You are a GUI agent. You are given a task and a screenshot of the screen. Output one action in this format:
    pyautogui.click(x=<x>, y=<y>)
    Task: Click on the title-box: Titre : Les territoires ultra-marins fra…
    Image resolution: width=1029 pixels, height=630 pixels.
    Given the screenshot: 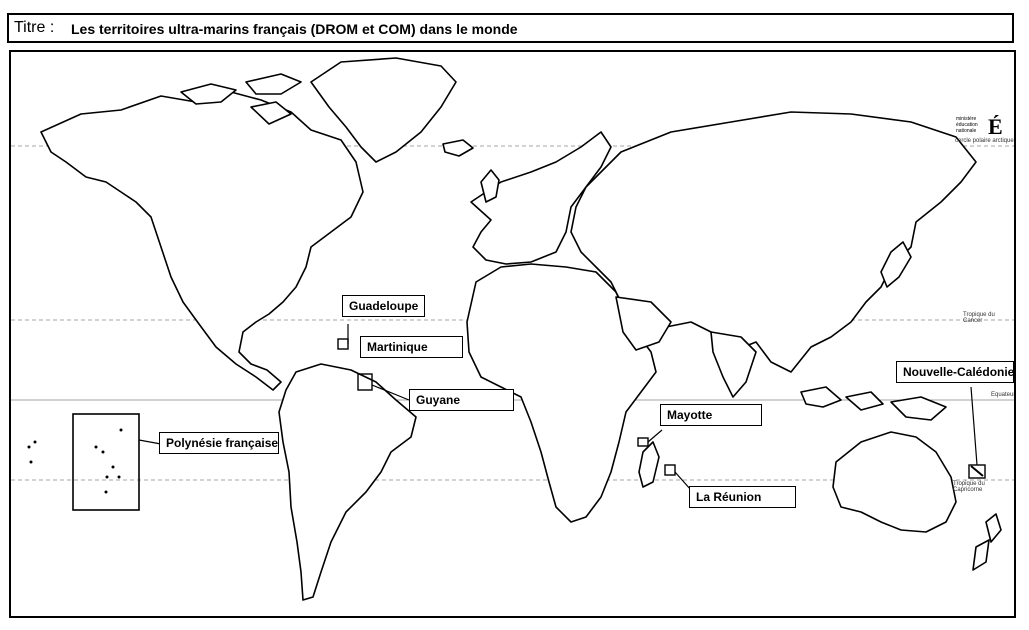 What is the action you would take?
    pyautogui.click(x=510, y=28)
    